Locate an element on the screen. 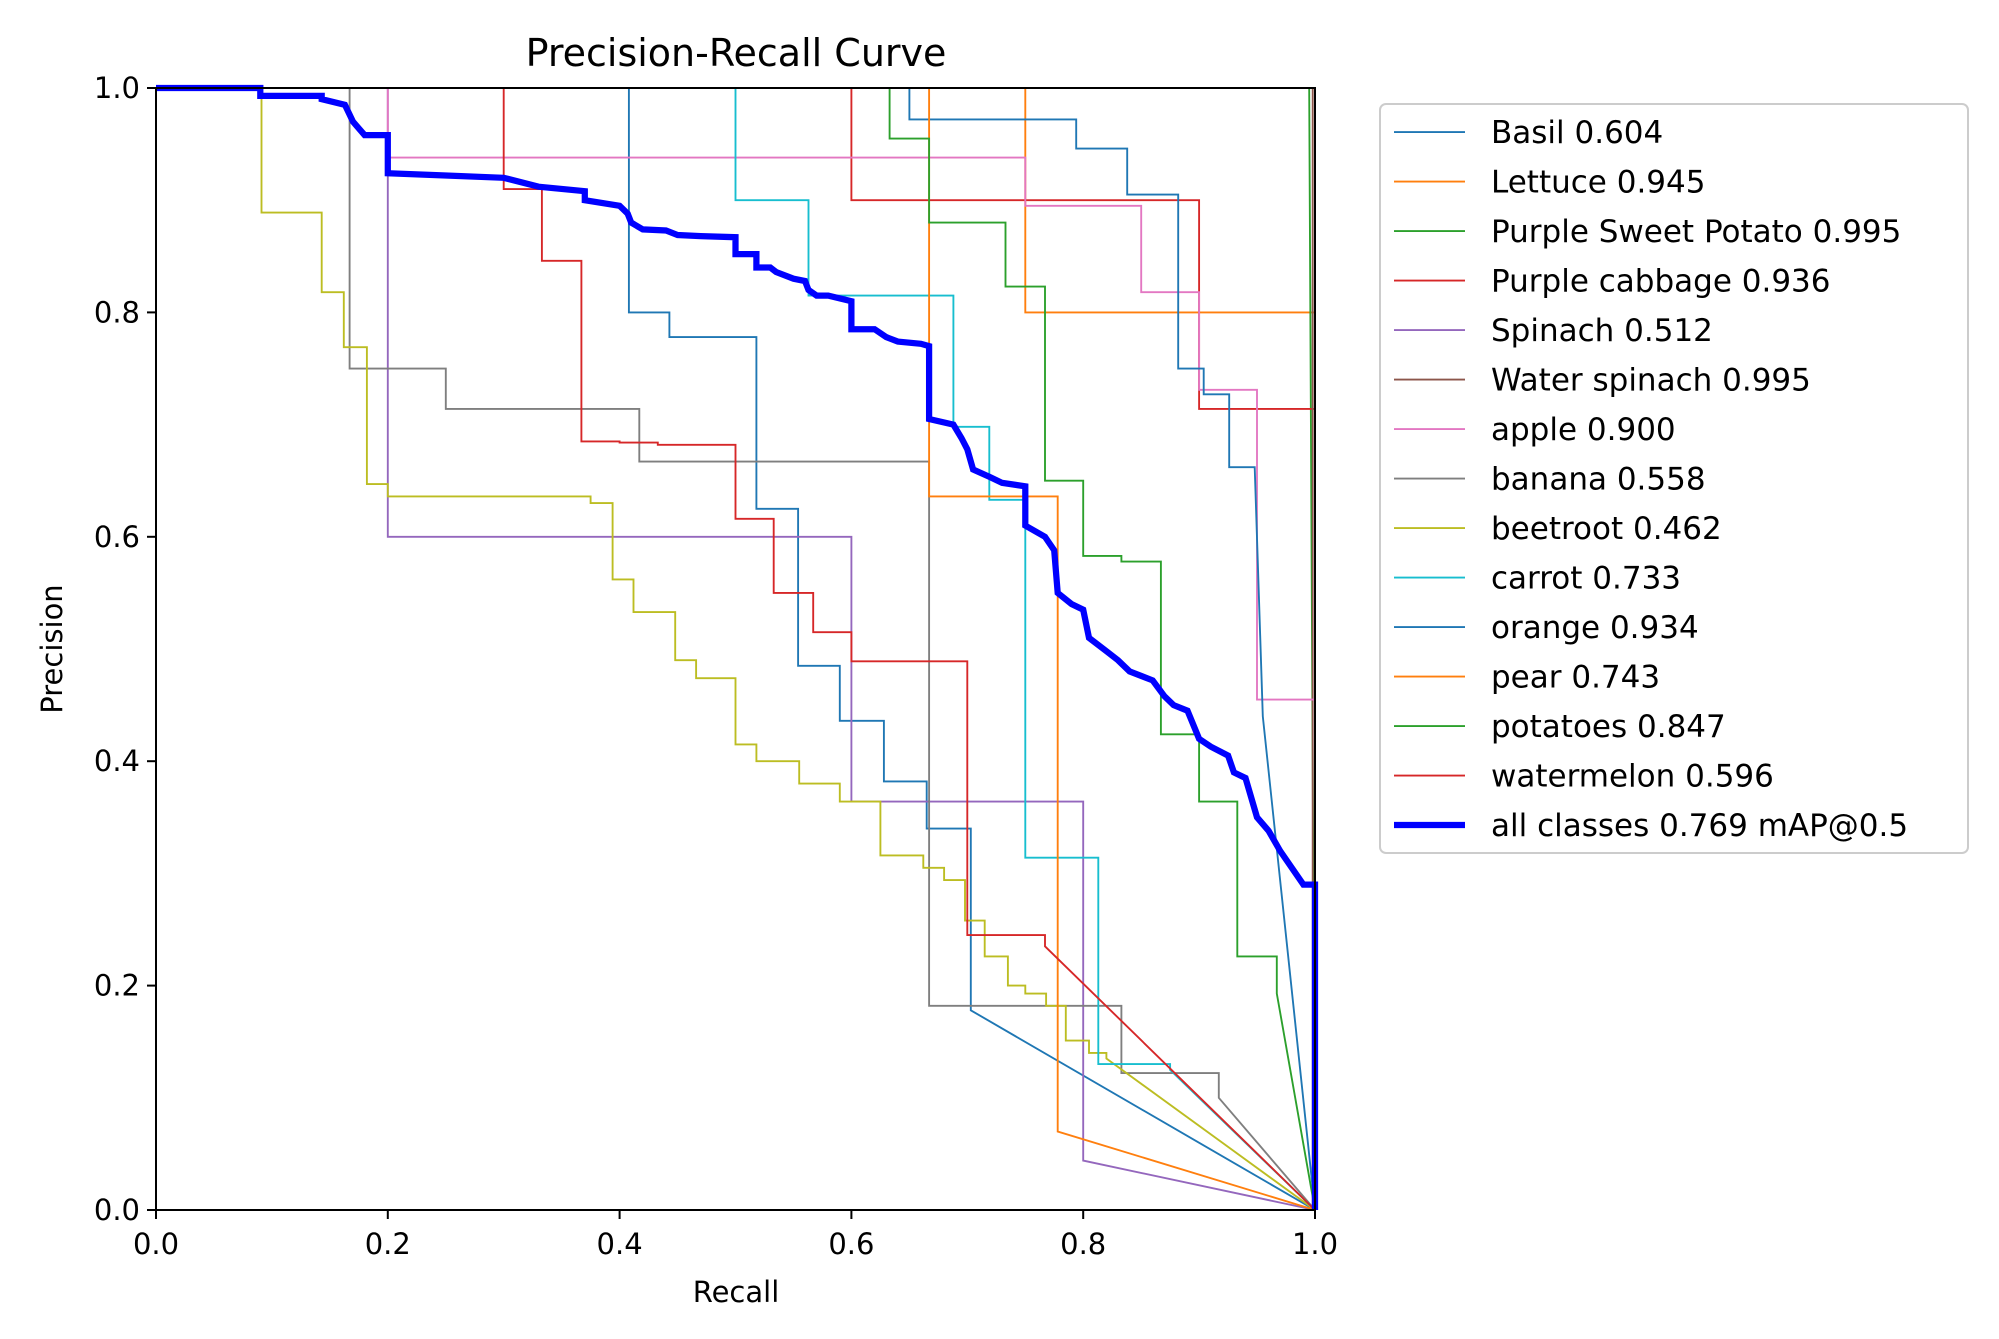 The width and height of the screenshot is (1999, 1339). legend-label-3: Purple cabbage 0.936 is located at coordinates (1661, 282).